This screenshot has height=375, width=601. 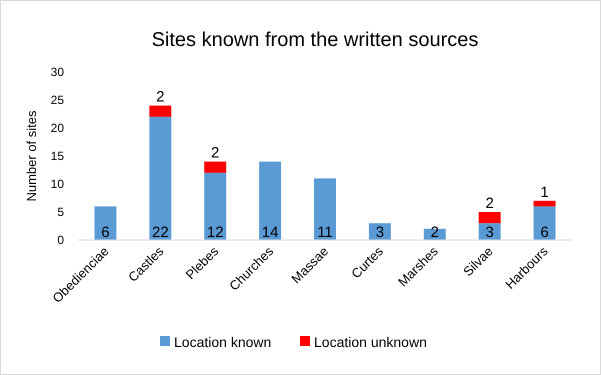 What do you see at coordinates (160, 232) in the screenshot?
I see `data-label: 22` at bounding box center [160, 232].